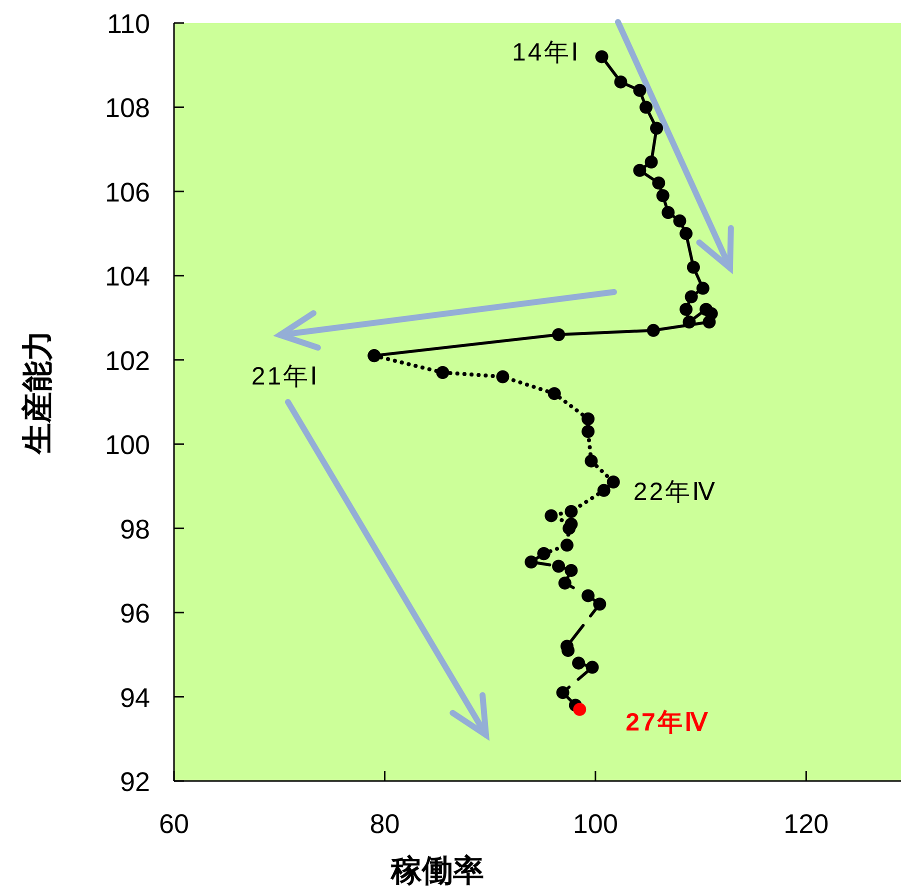 The width and height of the screenshot is (901, 887). Describe the element at coordinates (285, 376) in the screenshot. I see `annotation: 21年Ⅰ` at that location.